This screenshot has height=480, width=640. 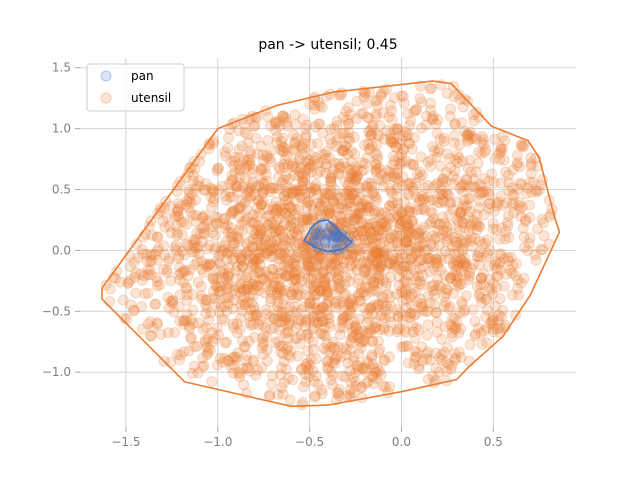 What do you see at coordinates (332, 236) in the screenshot?
I see `scatter-point-pan` at bounding box center [332, 236].